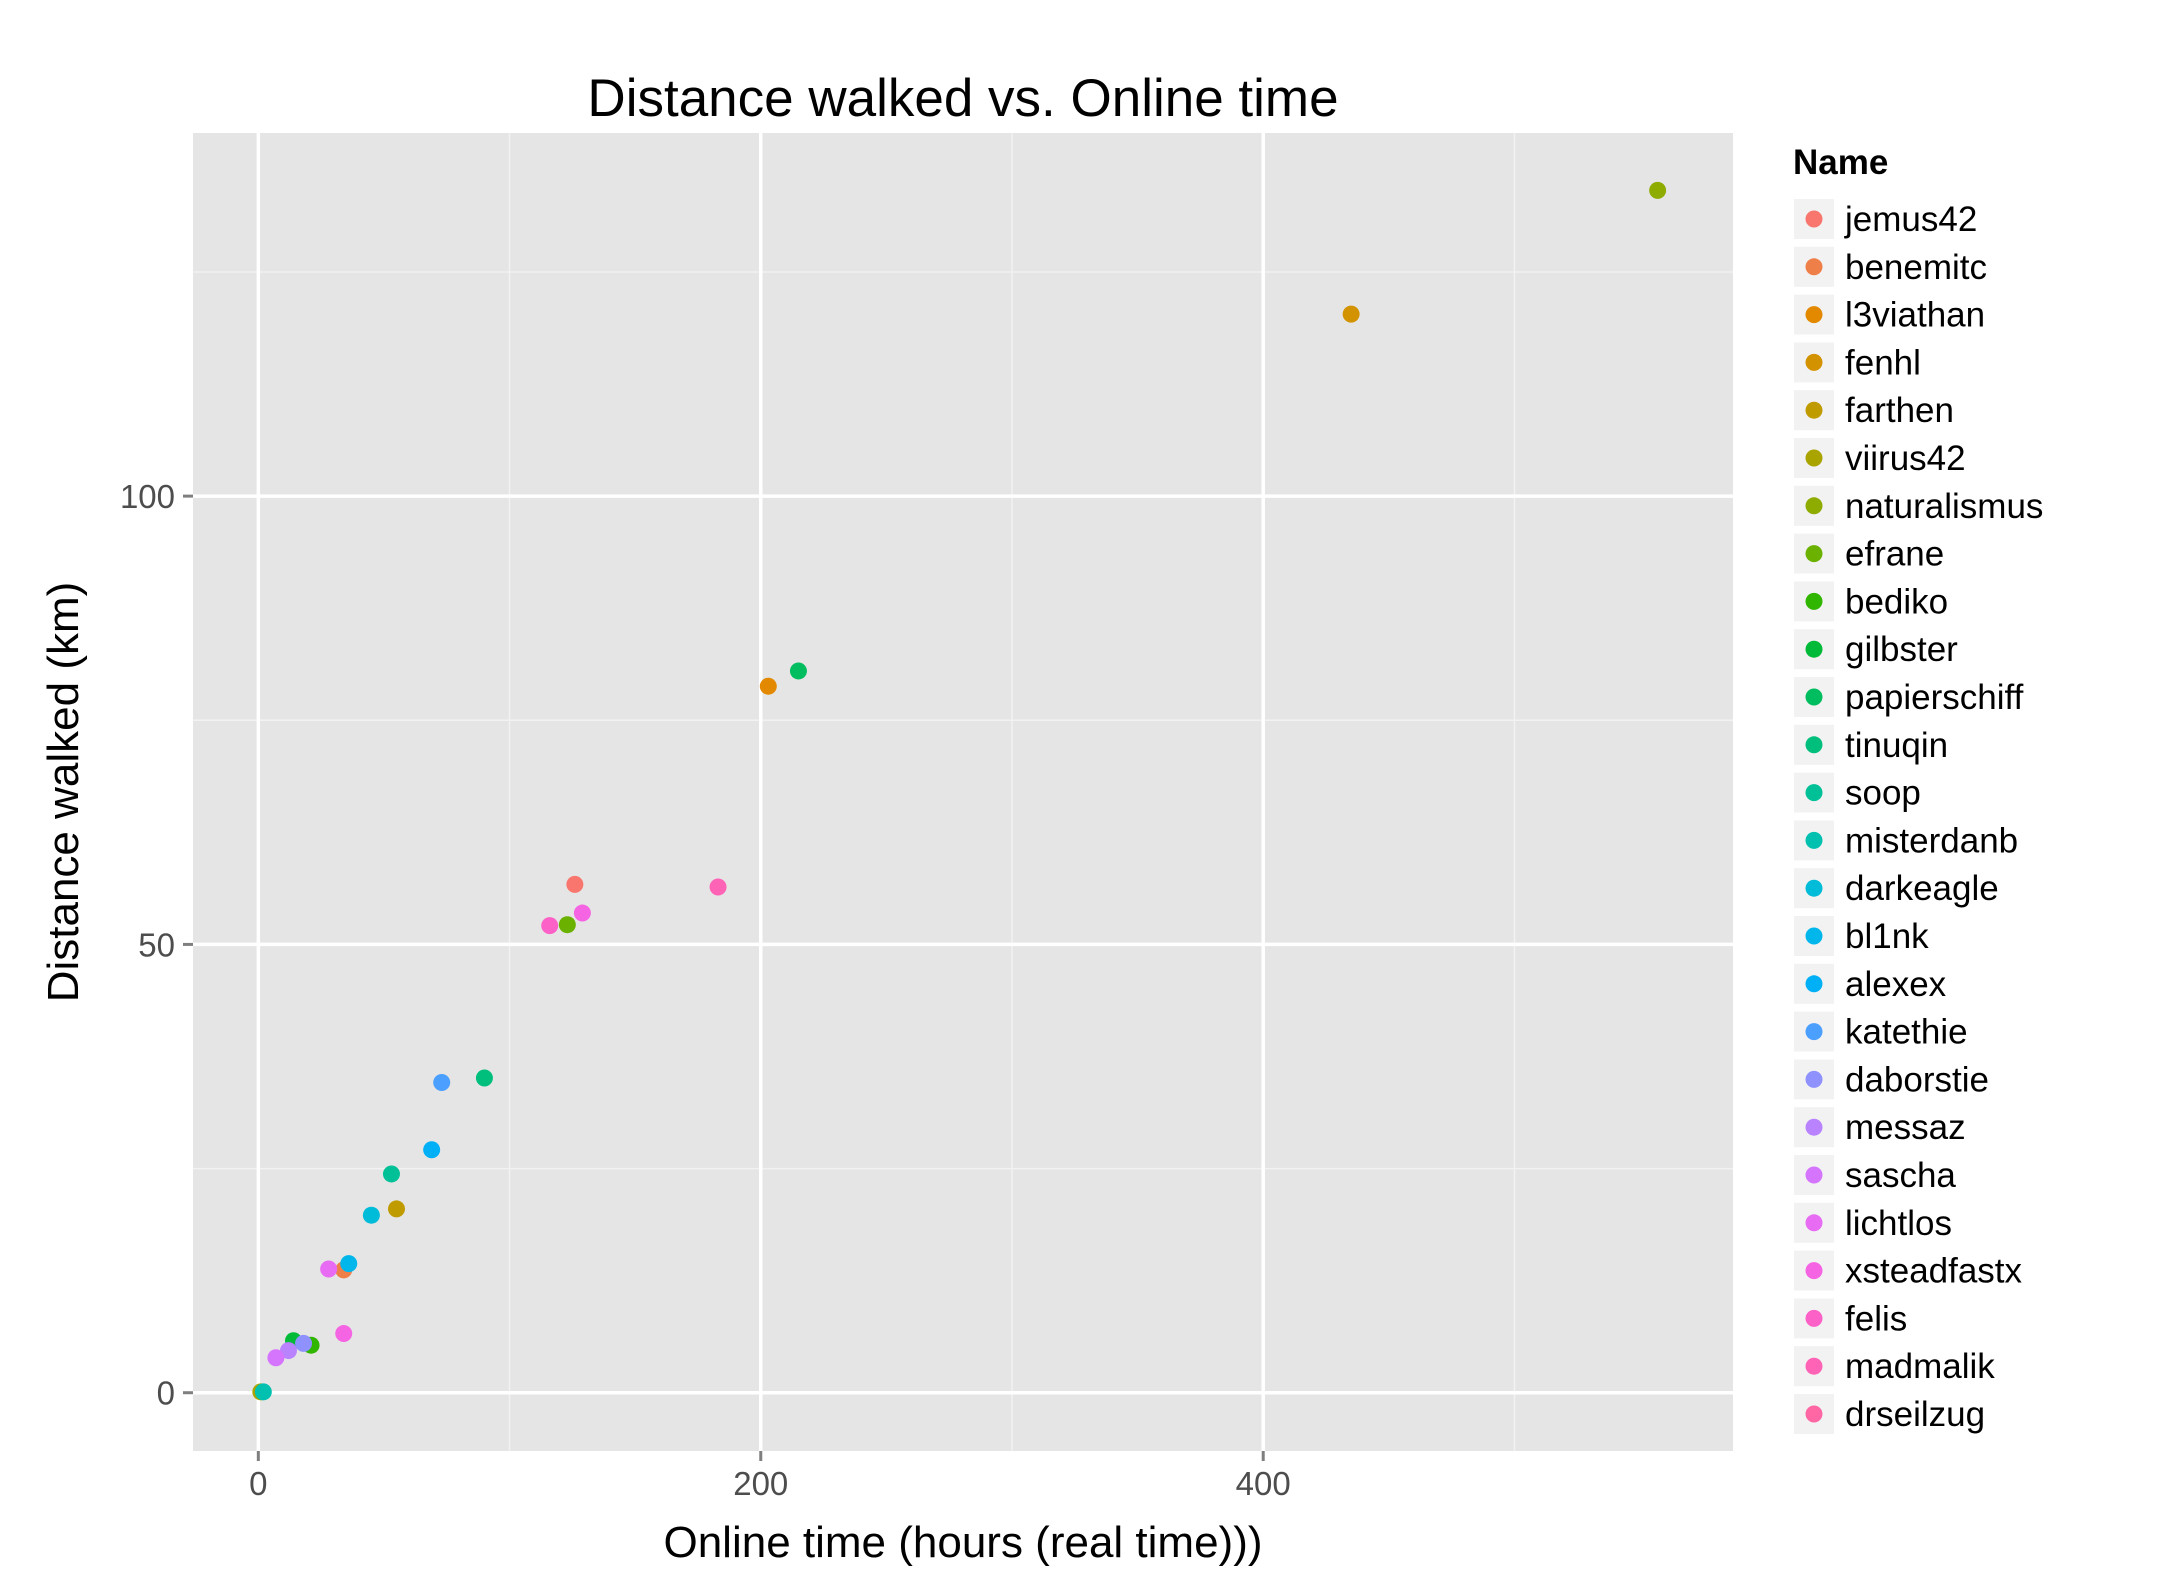 The image size is (2175, 1587). Describe the element at coordinates (1920, 1366) in the screenshot. I see `legend-label: madmalik` at that location.